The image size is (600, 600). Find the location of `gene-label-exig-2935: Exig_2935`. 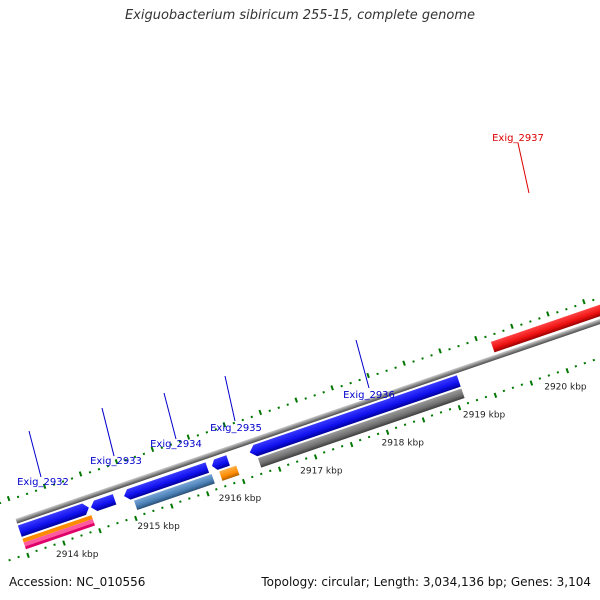

gene-label-exig-2935: Exig_2935 is located at coordinates (236, 428).